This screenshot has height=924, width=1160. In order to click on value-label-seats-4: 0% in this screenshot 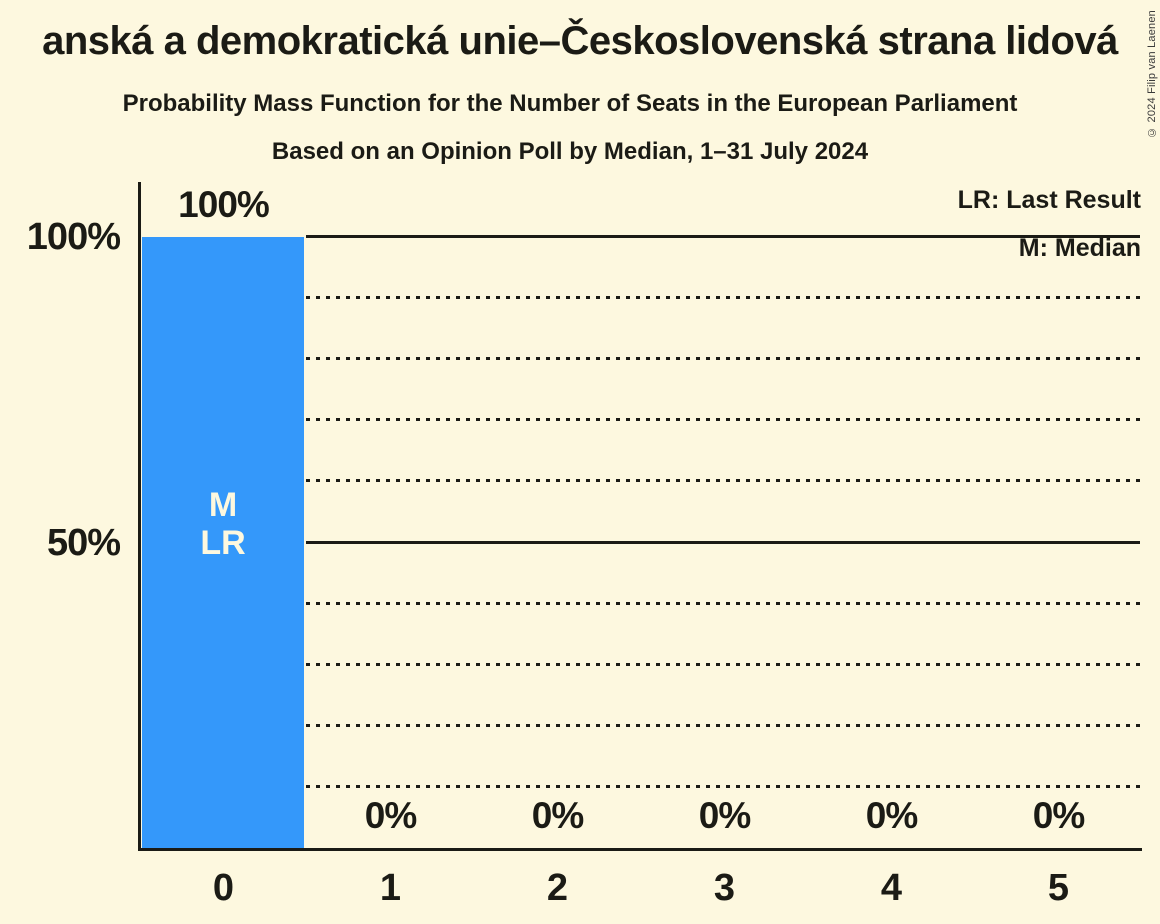, I will do `click(891, 815)`.